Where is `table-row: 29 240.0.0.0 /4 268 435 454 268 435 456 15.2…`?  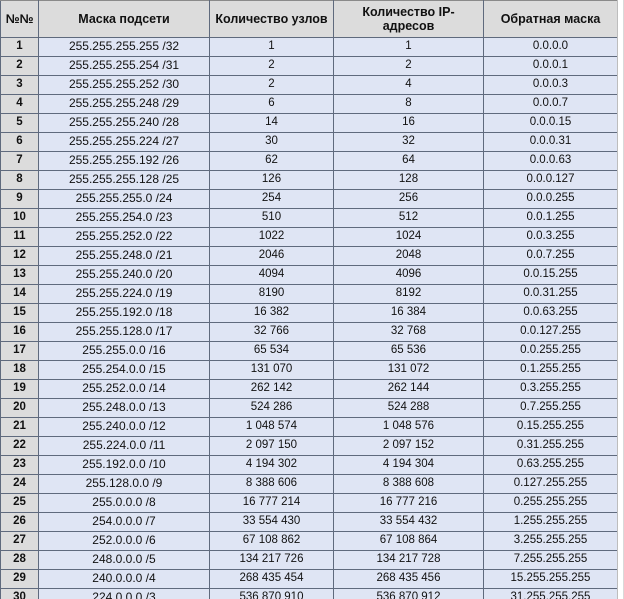
table-row: 29 240.0.0.0 /4 268 435 454 268 435 456 15.2… is located at coordinates (308, 579).